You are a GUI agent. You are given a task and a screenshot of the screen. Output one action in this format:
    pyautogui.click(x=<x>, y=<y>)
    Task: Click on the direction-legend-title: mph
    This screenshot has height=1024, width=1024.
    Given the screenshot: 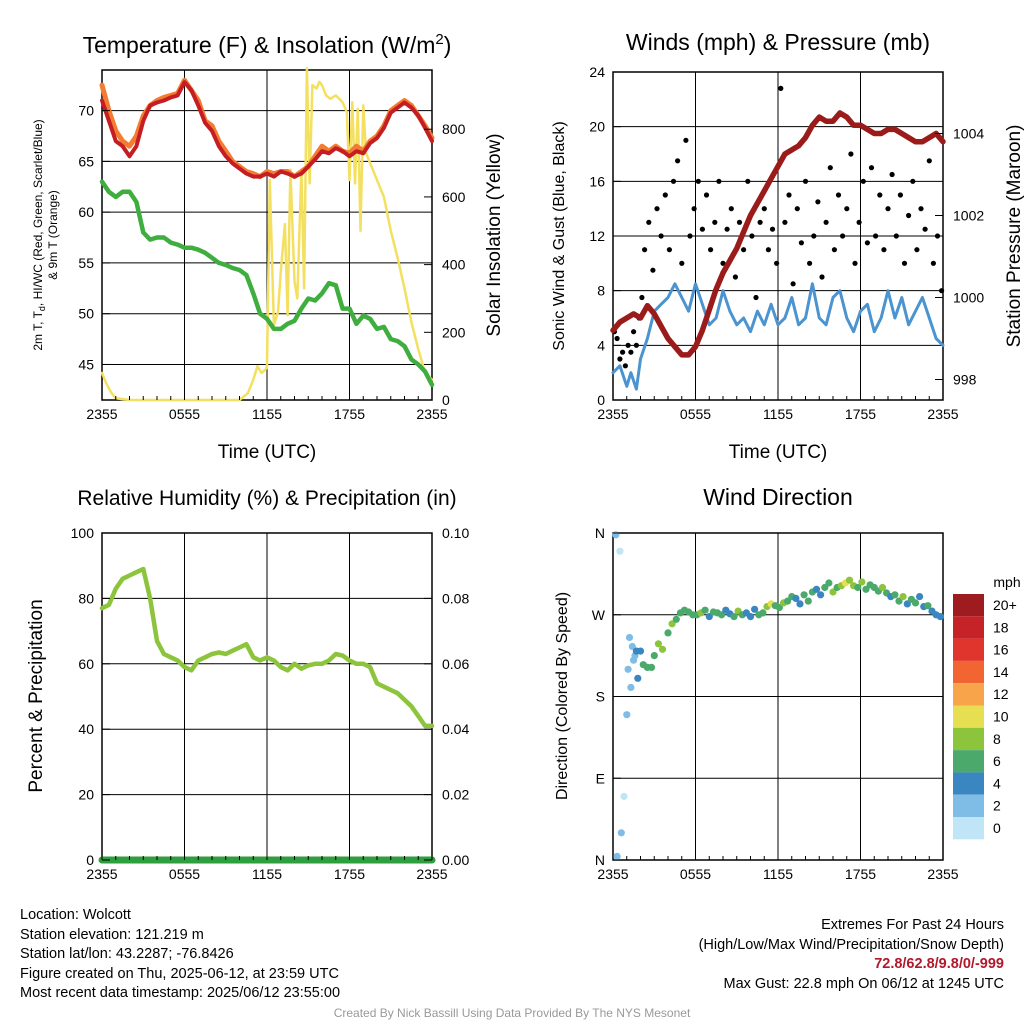 What is the action you would take?
    pyautogui.click(x=1006, y=582)
    